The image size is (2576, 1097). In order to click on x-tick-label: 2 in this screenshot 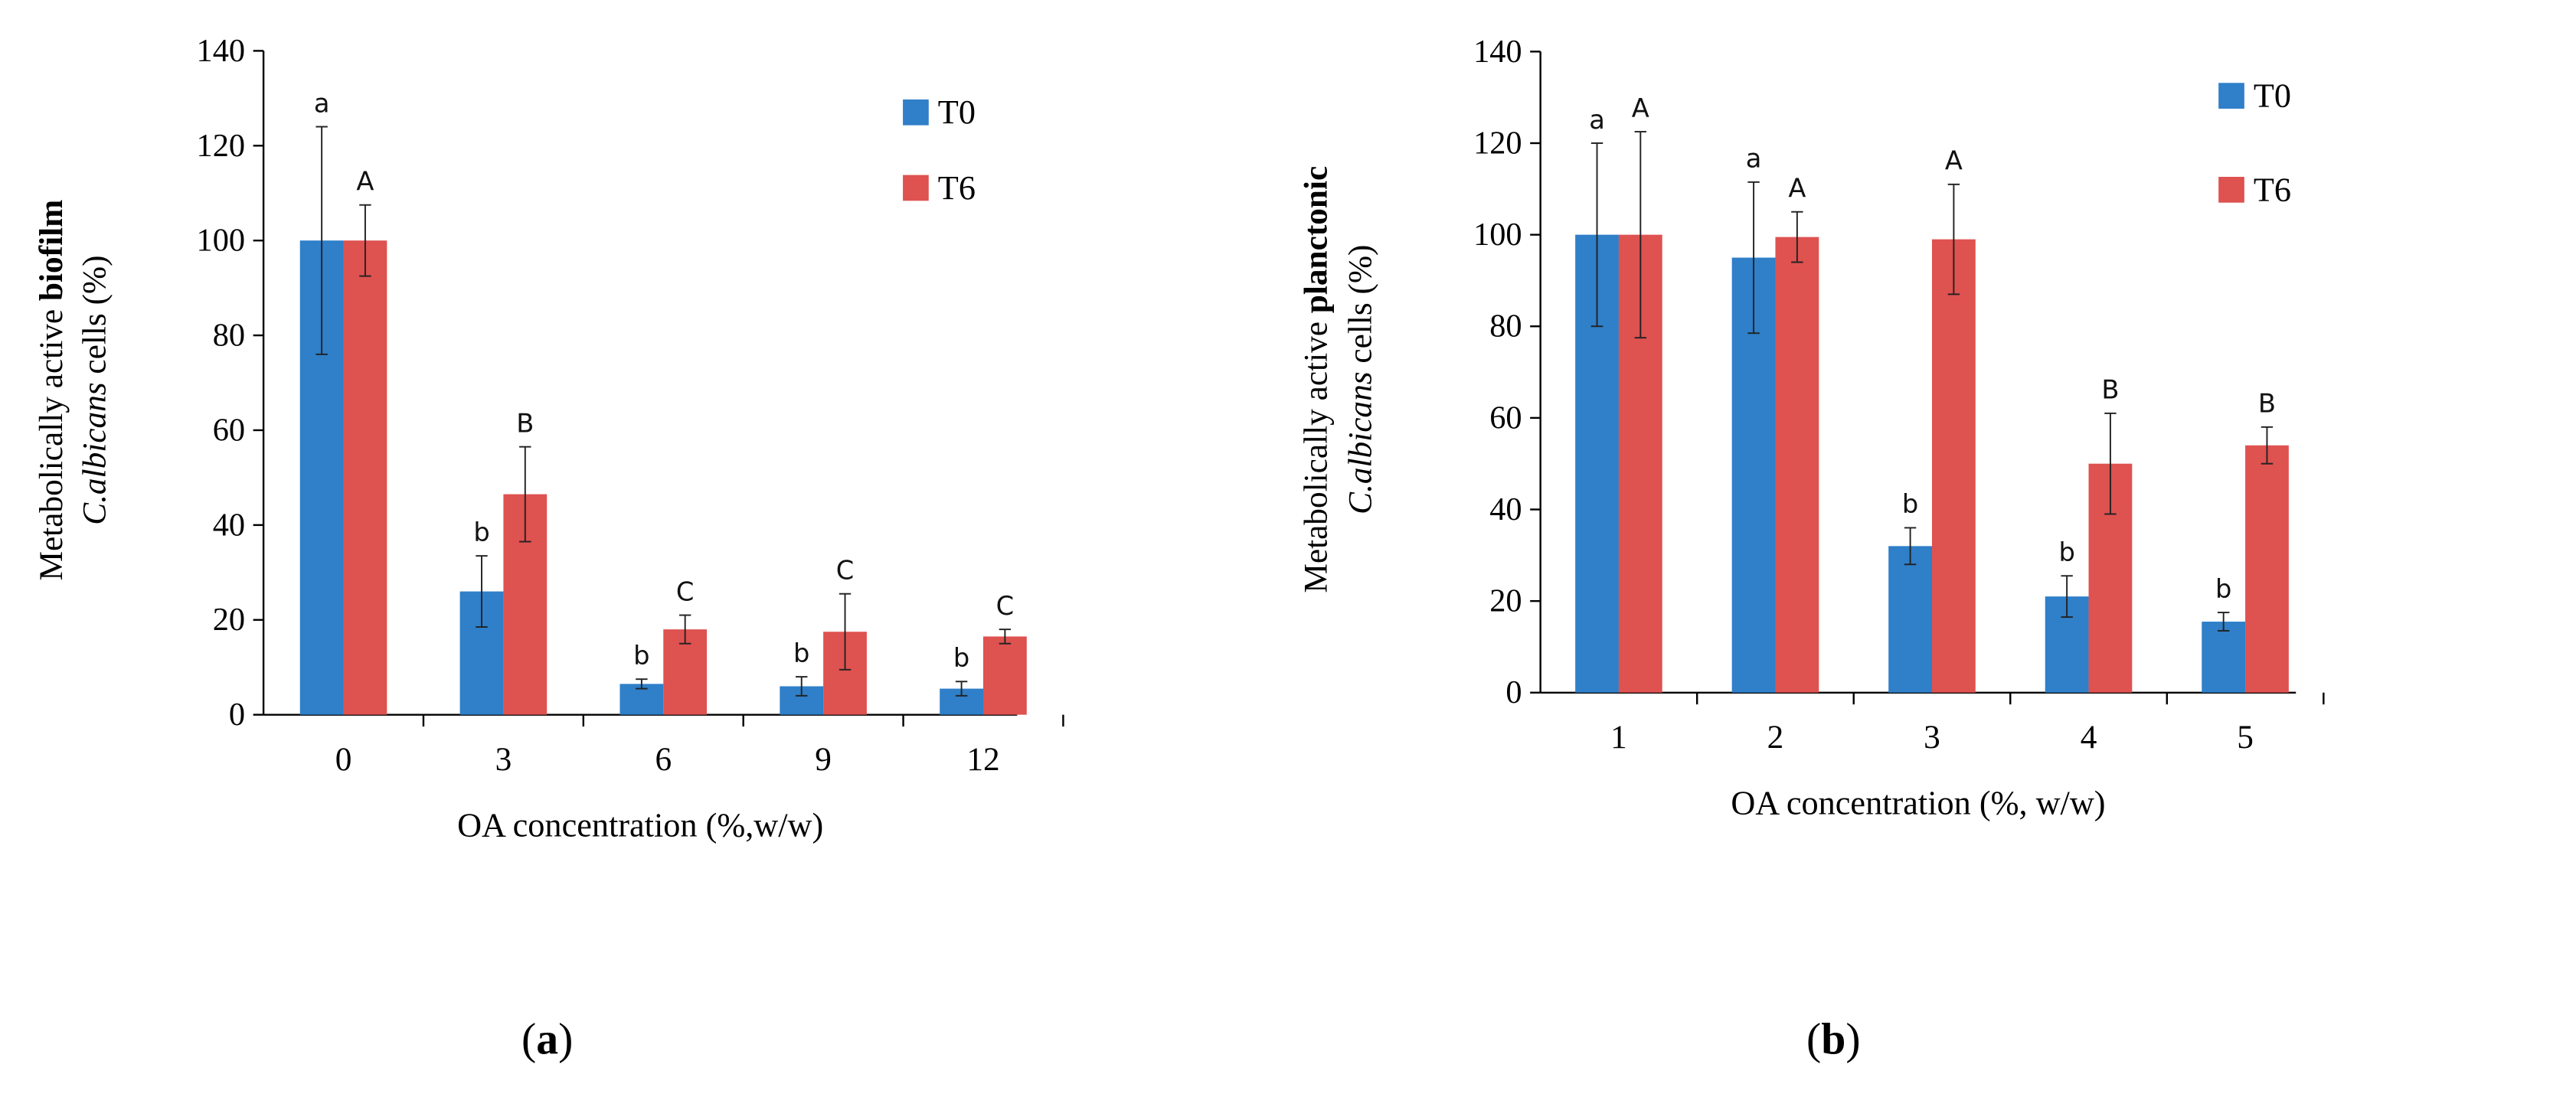, I will do `click(1775, 738)`.